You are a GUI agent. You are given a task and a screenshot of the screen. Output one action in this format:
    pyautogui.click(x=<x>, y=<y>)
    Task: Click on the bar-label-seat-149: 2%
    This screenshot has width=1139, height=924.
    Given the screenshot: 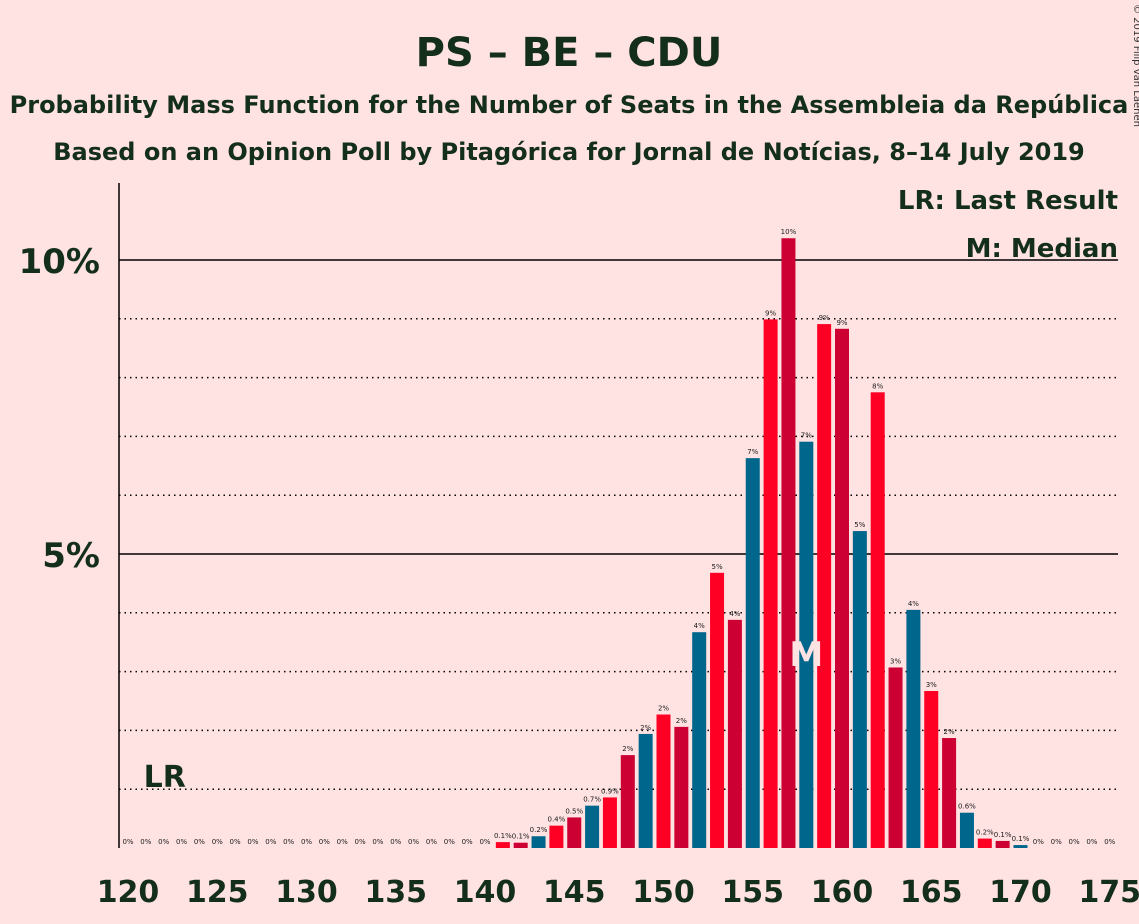 What is the action you would take?
    pyautogui.click(x=645, y=728)
    